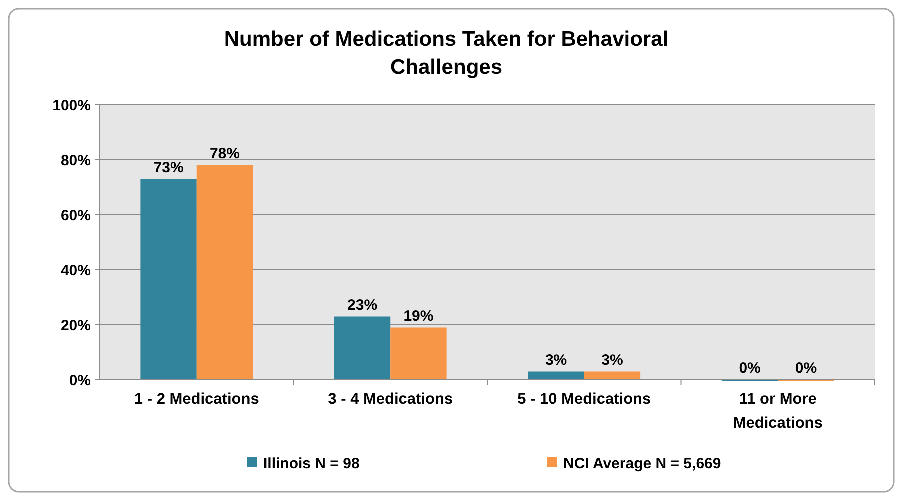  What do you see at coordinates (643, 463) in the screenshot?
I see `legend-label: NCI Average N = 5,669` at bounding box center [643, 463].